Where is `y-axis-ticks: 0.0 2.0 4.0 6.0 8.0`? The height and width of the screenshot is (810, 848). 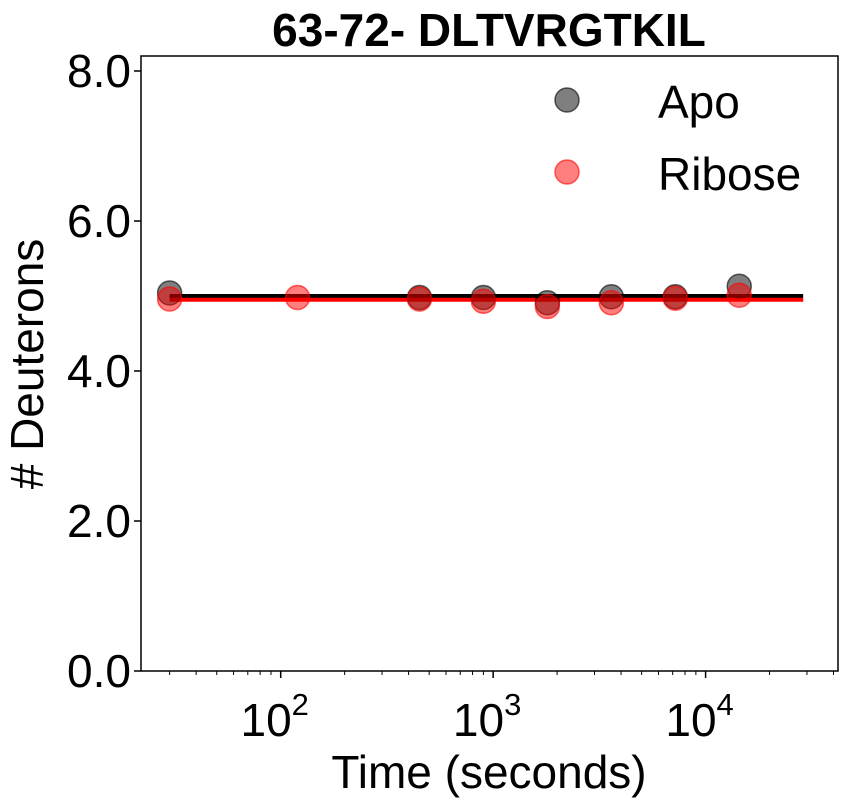
y-axis-ticks: 0.0 2.0 4.0 6.0 8.0 is located at coordinates (104, 371).